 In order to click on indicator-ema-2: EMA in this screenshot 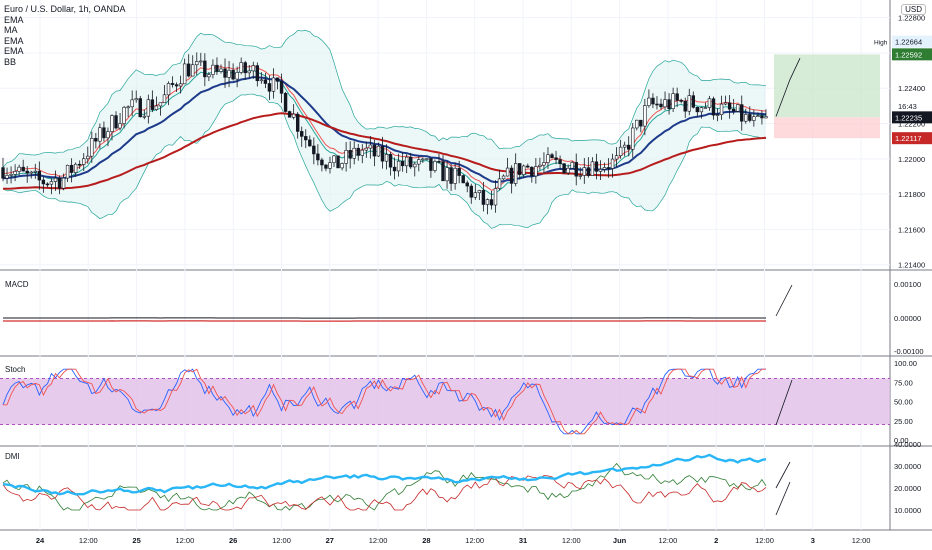, I will do `click(14, 40)`.